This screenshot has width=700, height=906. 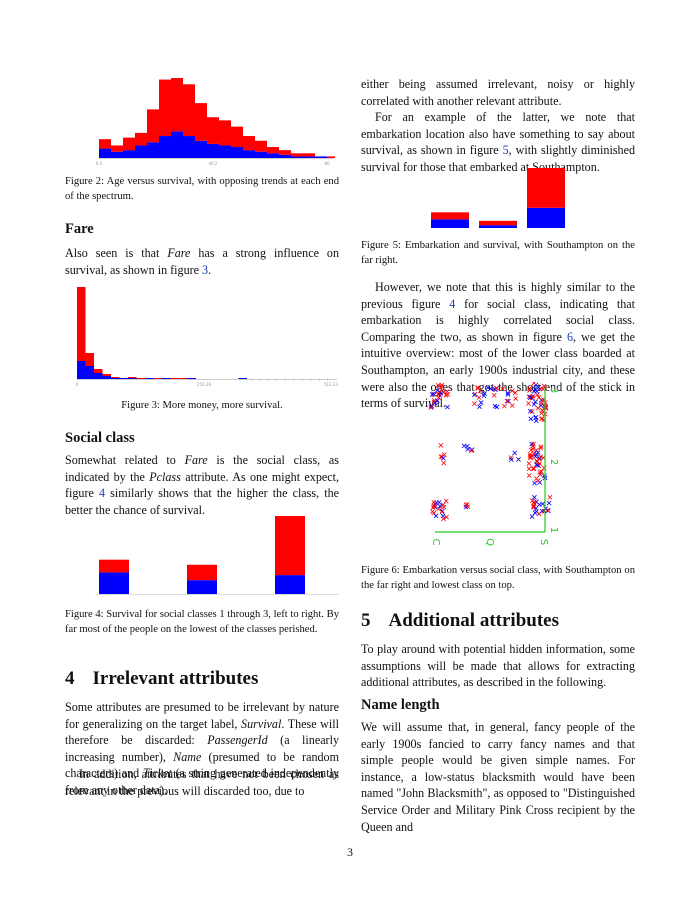 What do you see at coordinates (162, 678) in the screenshot?
I see `section-4-heading: 4 Irrelevant attributes` at bounding box center [162, 678].